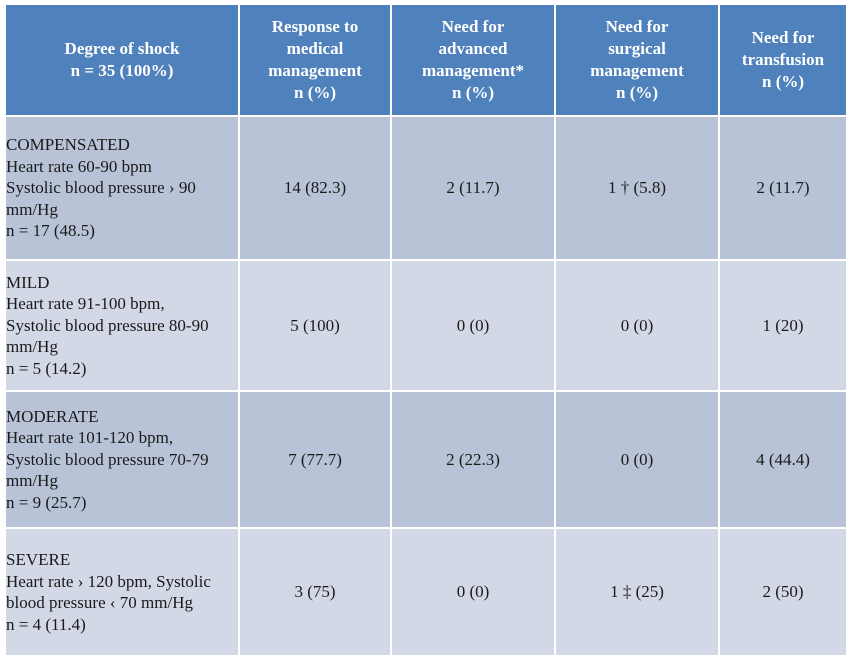  Describe the element at coordinates (473, 60) in the screenshot. I see `header-need-advanced: Need for advanced management* n (%)` at that location.